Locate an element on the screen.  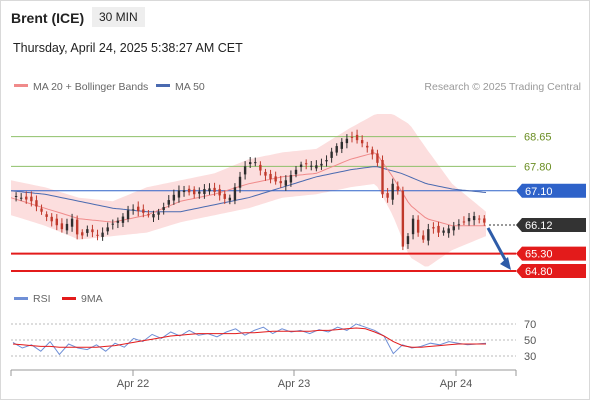
price-level-labels: 68.65 67.80 67.10 65.30 64.80 66.12 is located at coordinates (551, 205).